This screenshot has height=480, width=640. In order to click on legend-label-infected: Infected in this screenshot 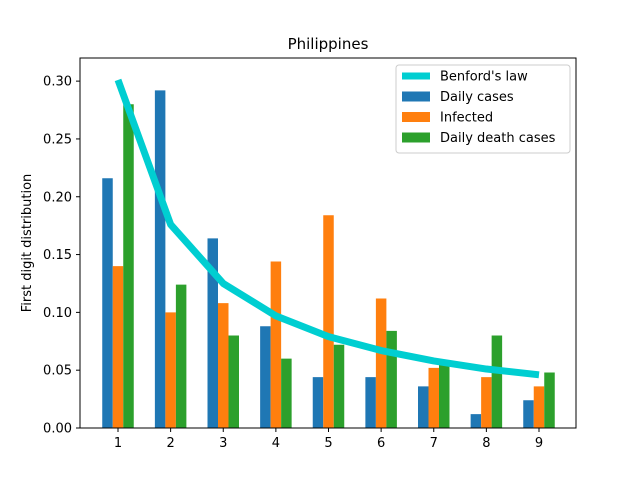, I will do `click(466, 118)`.